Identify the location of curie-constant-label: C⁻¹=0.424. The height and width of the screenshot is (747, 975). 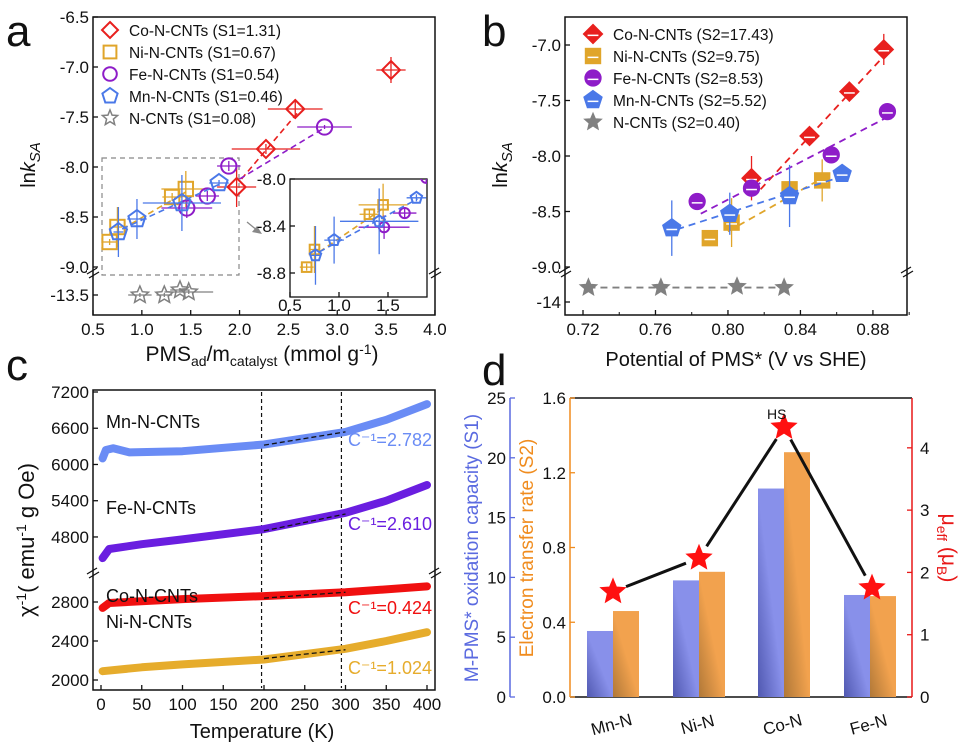
(390, 608).